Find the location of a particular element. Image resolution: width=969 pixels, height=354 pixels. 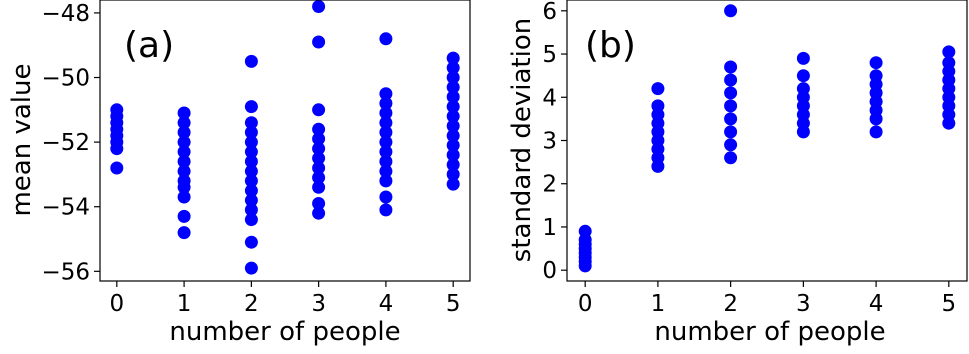

panel-a-ytick-label-1: −54 is located at coordinates (65, 208).